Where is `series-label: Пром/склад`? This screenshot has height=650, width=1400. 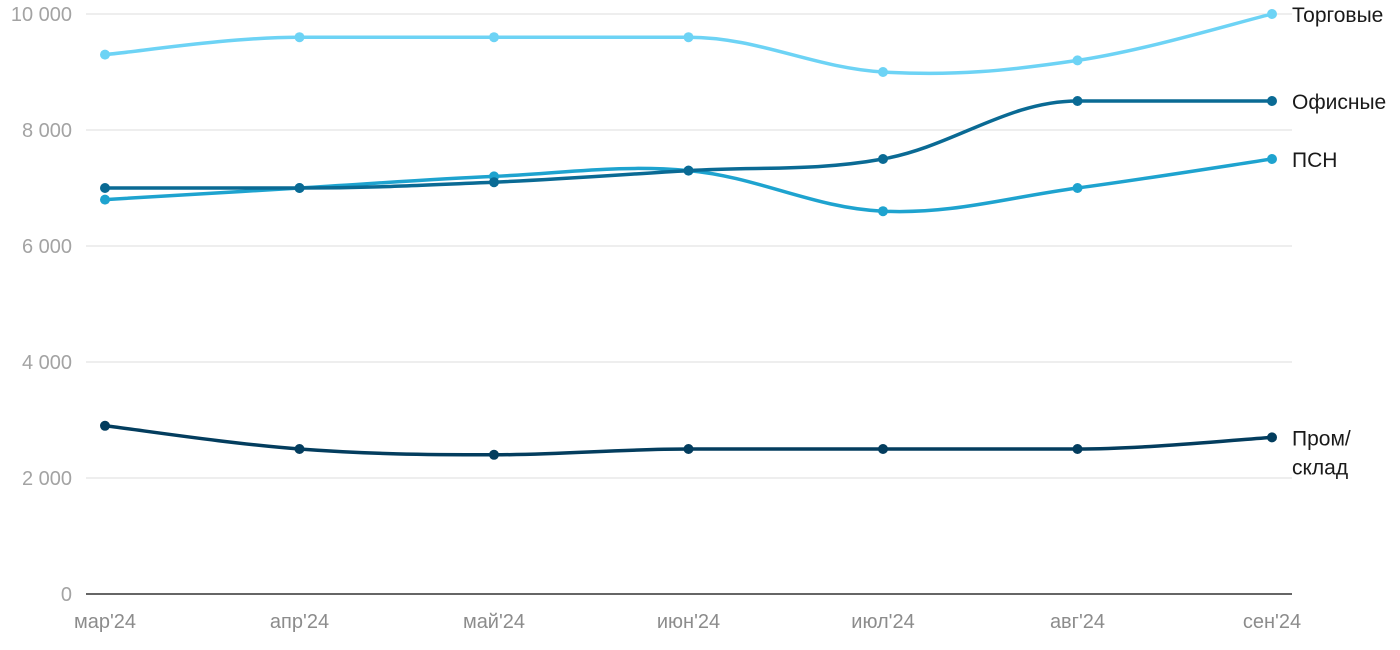 series-label: Пром/склад is located at coordinates (1321, 453).